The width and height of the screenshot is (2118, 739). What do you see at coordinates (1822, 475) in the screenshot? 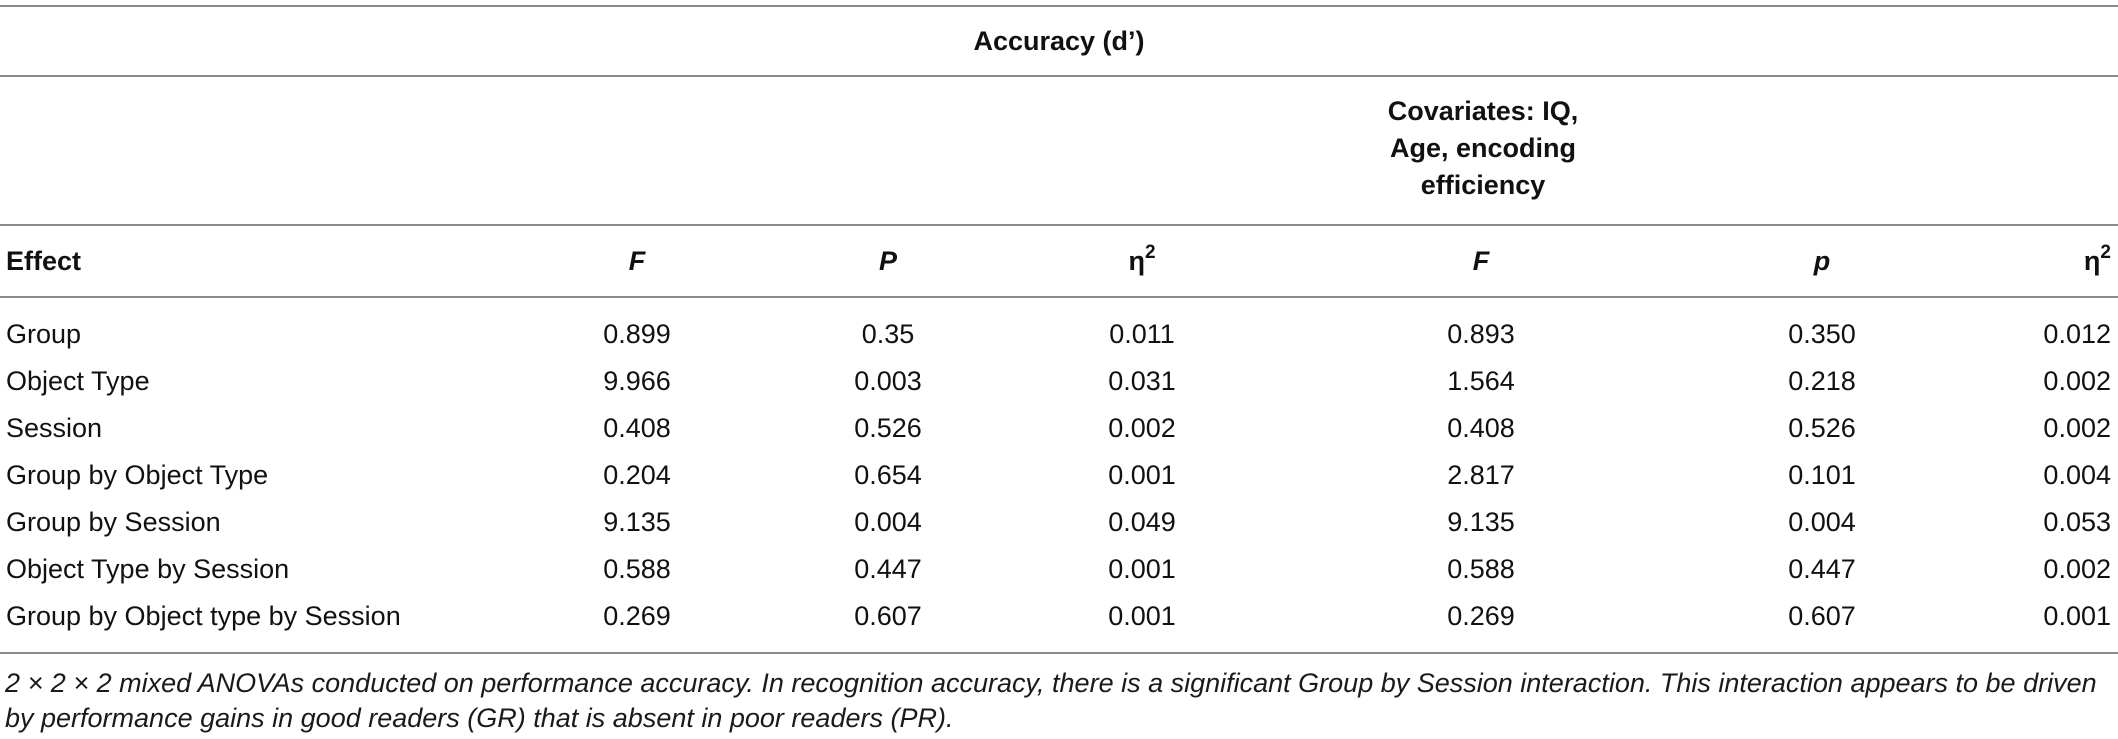
I see `cell-p2: 0.101` at bounding box center [1822, 475].